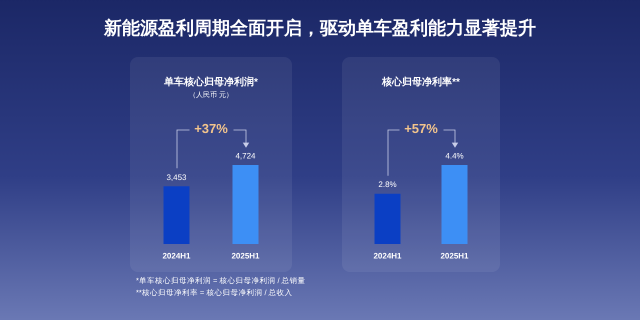  What do you see at coordinates (177, 177) in the screenshot?
I see `data-label: 3,453` at bounding box center [177, 177].